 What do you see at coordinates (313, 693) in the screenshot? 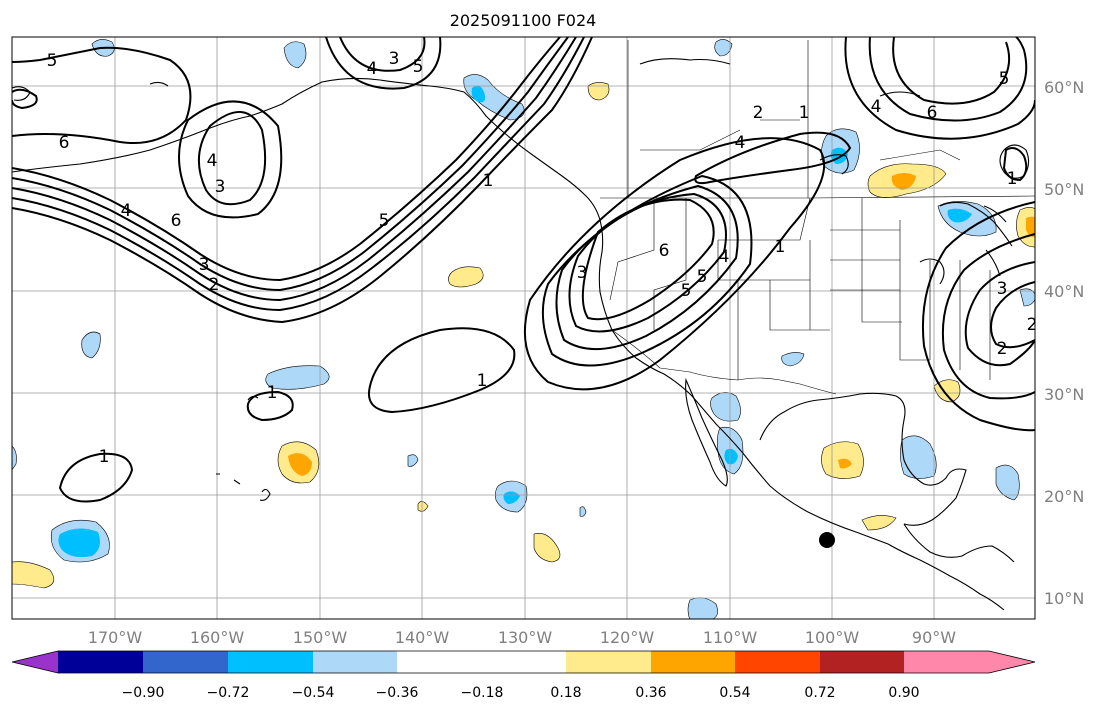
I see `colorbar-tick-label: −0.54` at bounding box center [313, 693].